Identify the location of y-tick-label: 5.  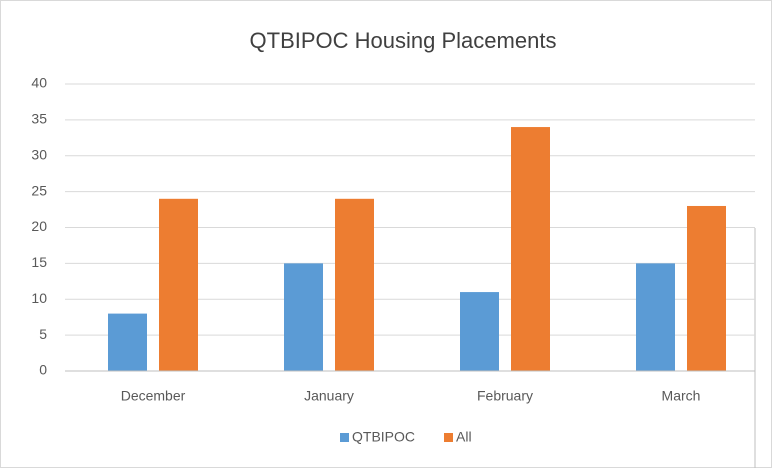
(43, 334).